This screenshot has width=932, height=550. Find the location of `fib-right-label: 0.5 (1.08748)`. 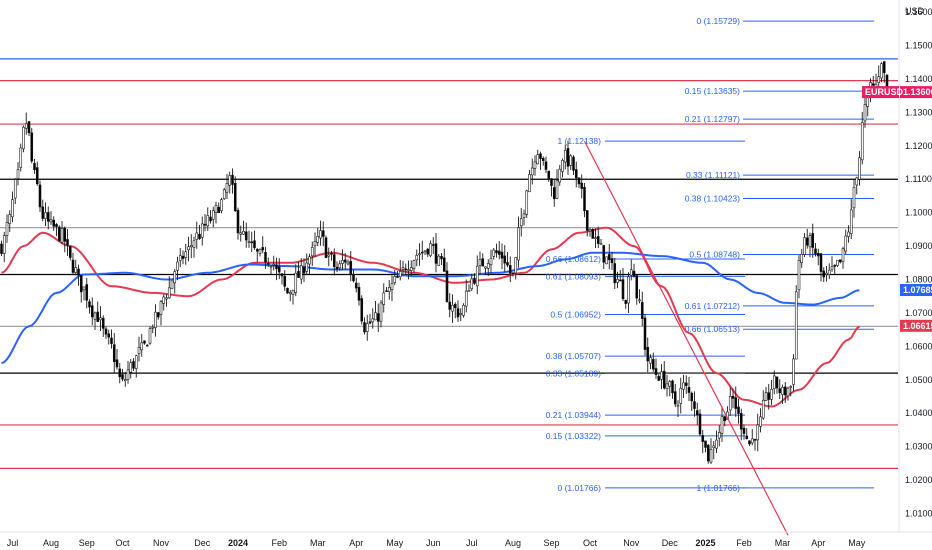

fib-right-label: 0.5 (1.08748) is located at coordinates (714, 254).